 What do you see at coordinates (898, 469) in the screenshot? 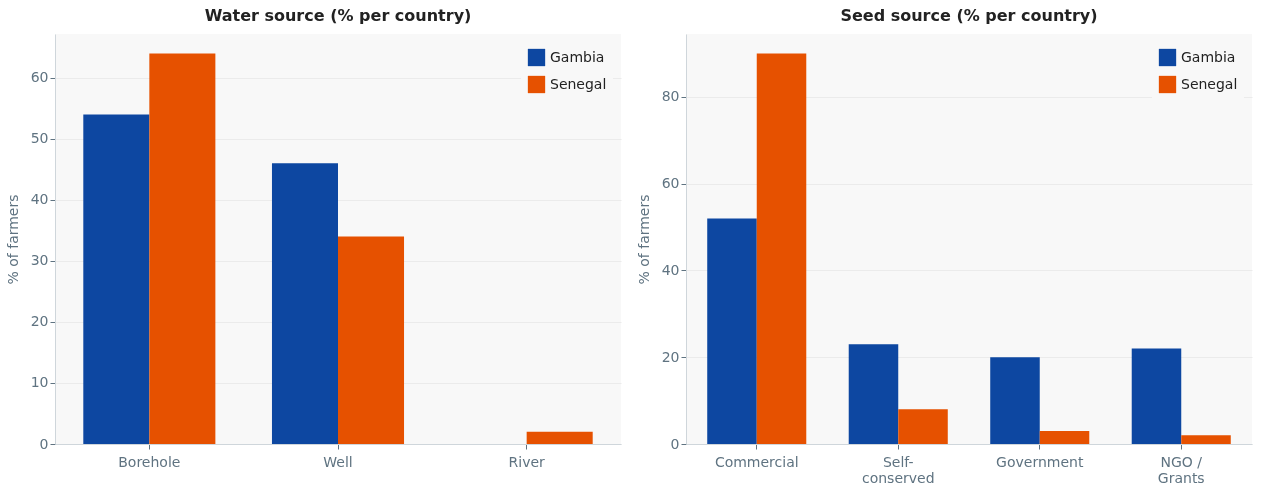
I see `x-tick-label: Self- conserved` at bounding box center [898, 469].